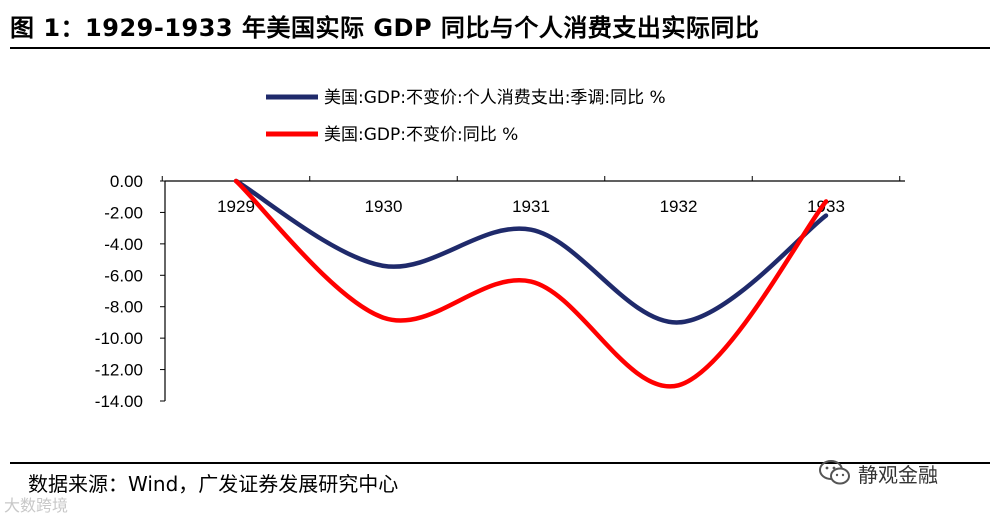  Describe the element at coordinates (36, 505) in the screenshot. I see `watermark: 大数跨境` at that location.